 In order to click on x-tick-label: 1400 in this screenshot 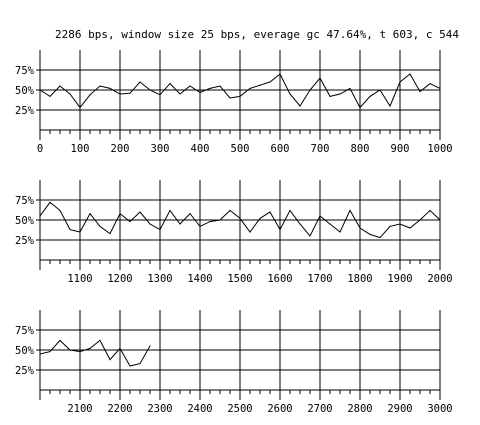, I will do `click(199, 279)`.